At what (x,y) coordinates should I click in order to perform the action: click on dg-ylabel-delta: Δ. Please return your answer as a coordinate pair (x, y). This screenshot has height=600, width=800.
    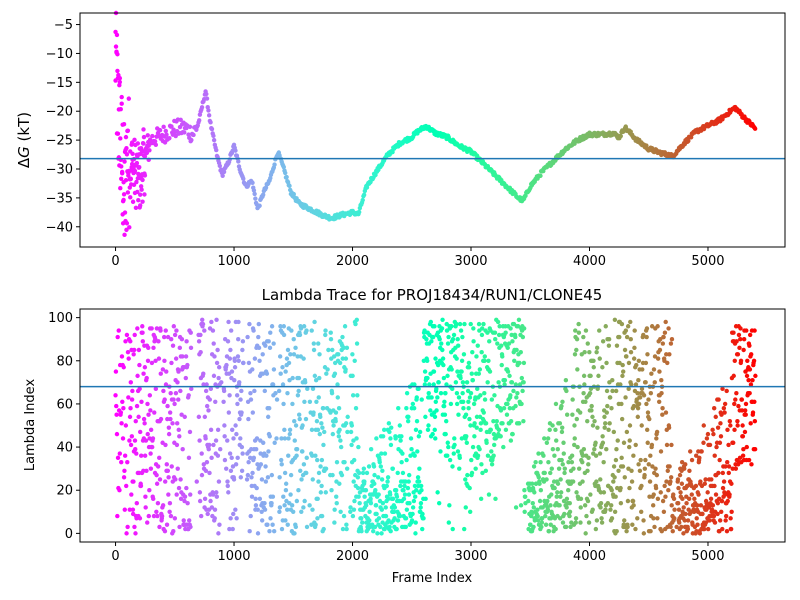
    Looking at the image, I should click on (24, 162).